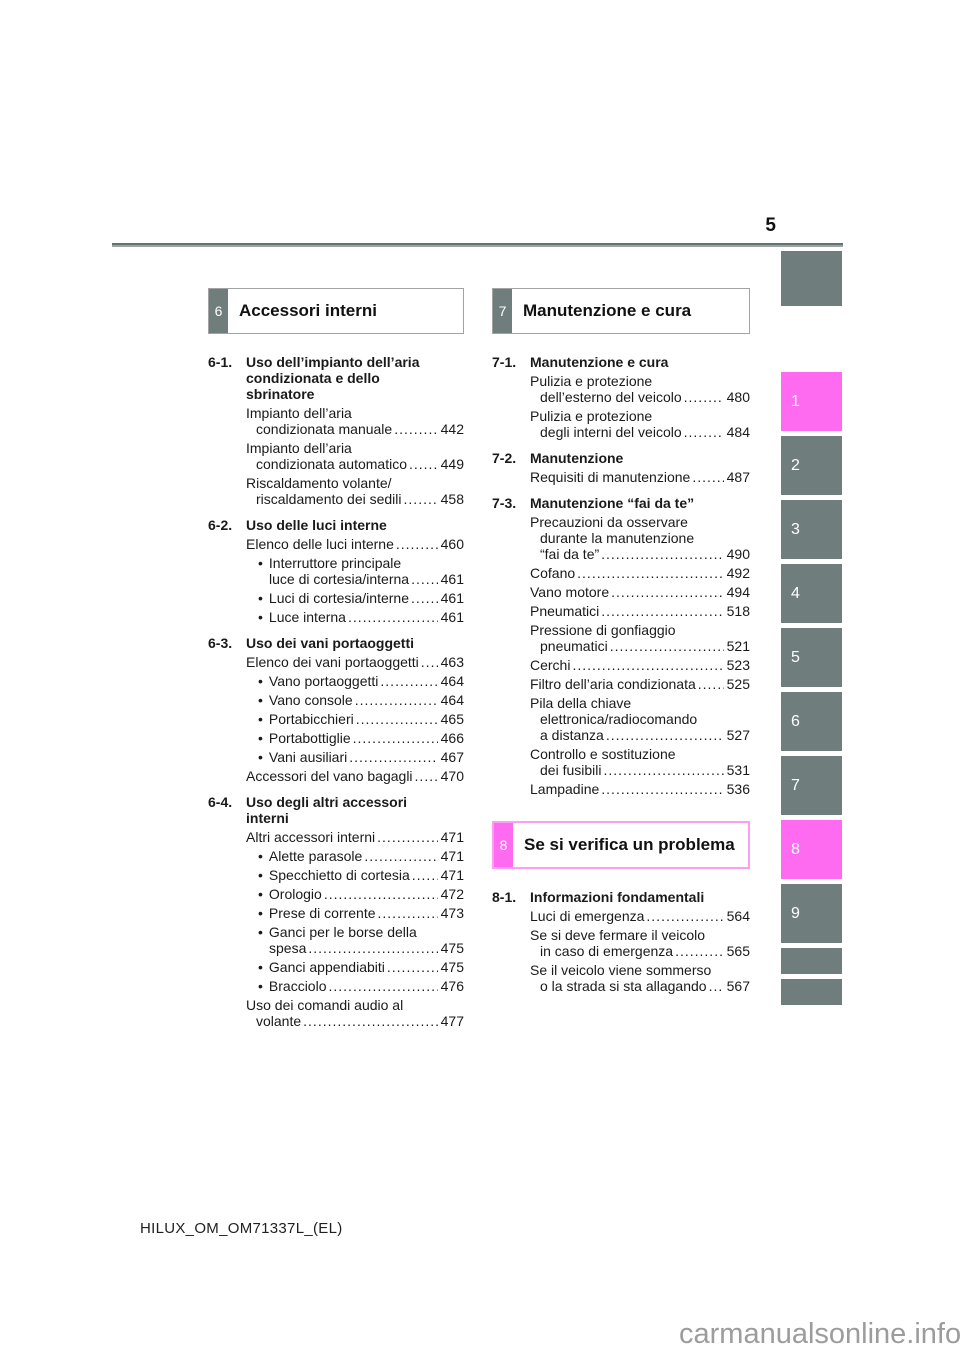  I want to click on entry-text: Alette parasole, so click(315, 856).